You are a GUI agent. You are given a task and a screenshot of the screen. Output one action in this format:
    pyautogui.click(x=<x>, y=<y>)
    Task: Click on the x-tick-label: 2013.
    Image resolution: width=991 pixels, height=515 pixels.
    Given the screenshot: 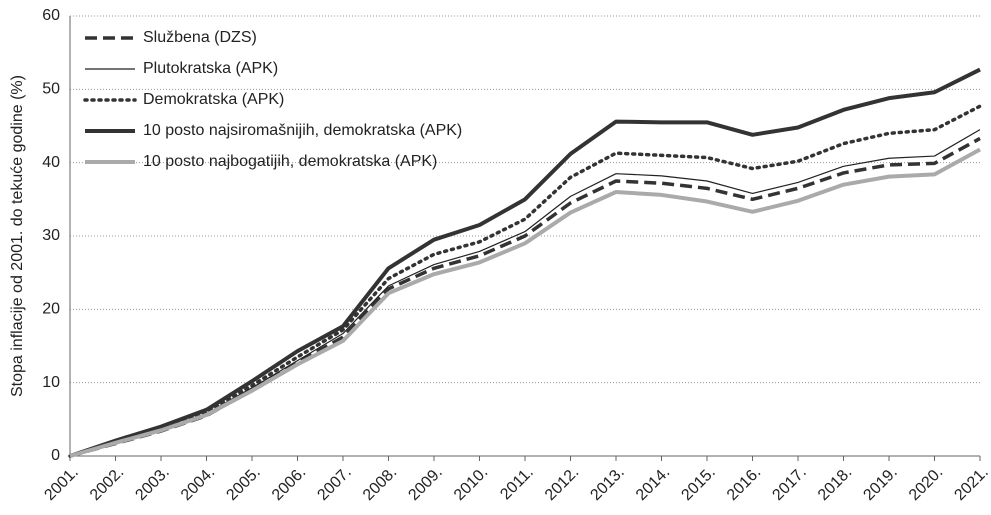 What is the action you would take?
    pyautogui.click(x=607, y=484)
    